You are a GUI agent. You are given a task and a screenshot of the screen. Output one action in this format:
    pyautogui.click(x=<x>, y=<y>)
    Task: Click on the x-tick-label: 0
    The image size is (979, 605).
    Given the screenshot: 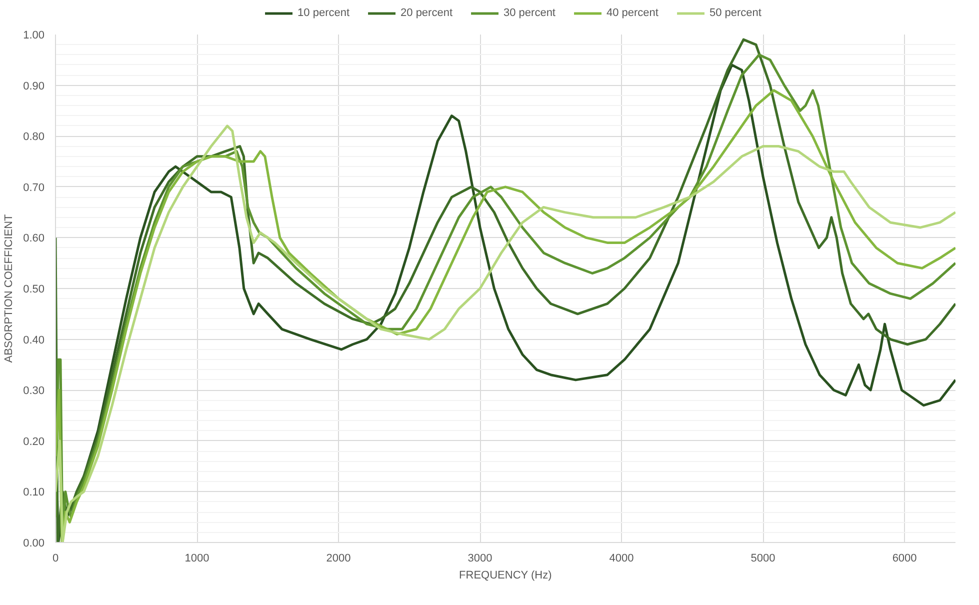 What is the action you would take?
    pyautogui.click(x=55, y=558)
    